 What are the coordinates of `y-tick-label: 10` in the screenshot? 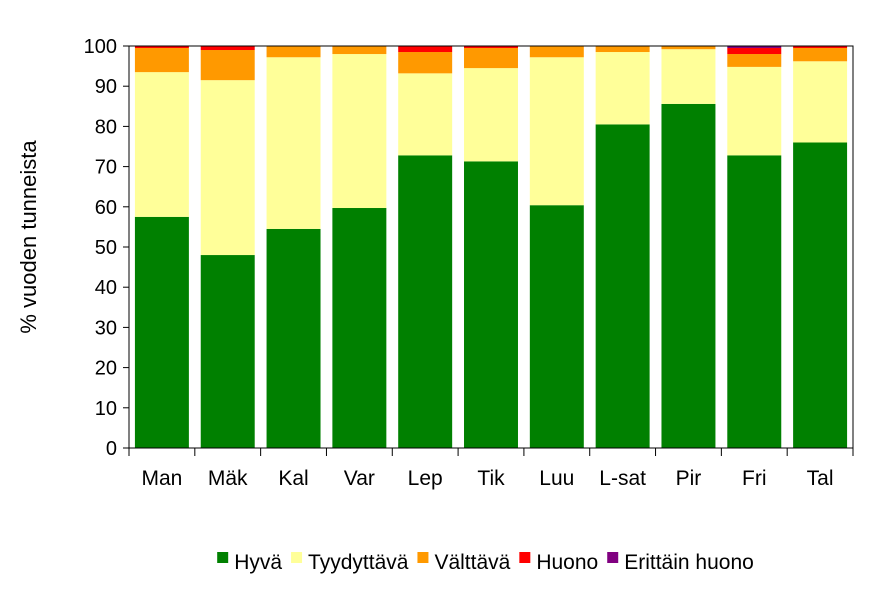 It's located at (106, 409).